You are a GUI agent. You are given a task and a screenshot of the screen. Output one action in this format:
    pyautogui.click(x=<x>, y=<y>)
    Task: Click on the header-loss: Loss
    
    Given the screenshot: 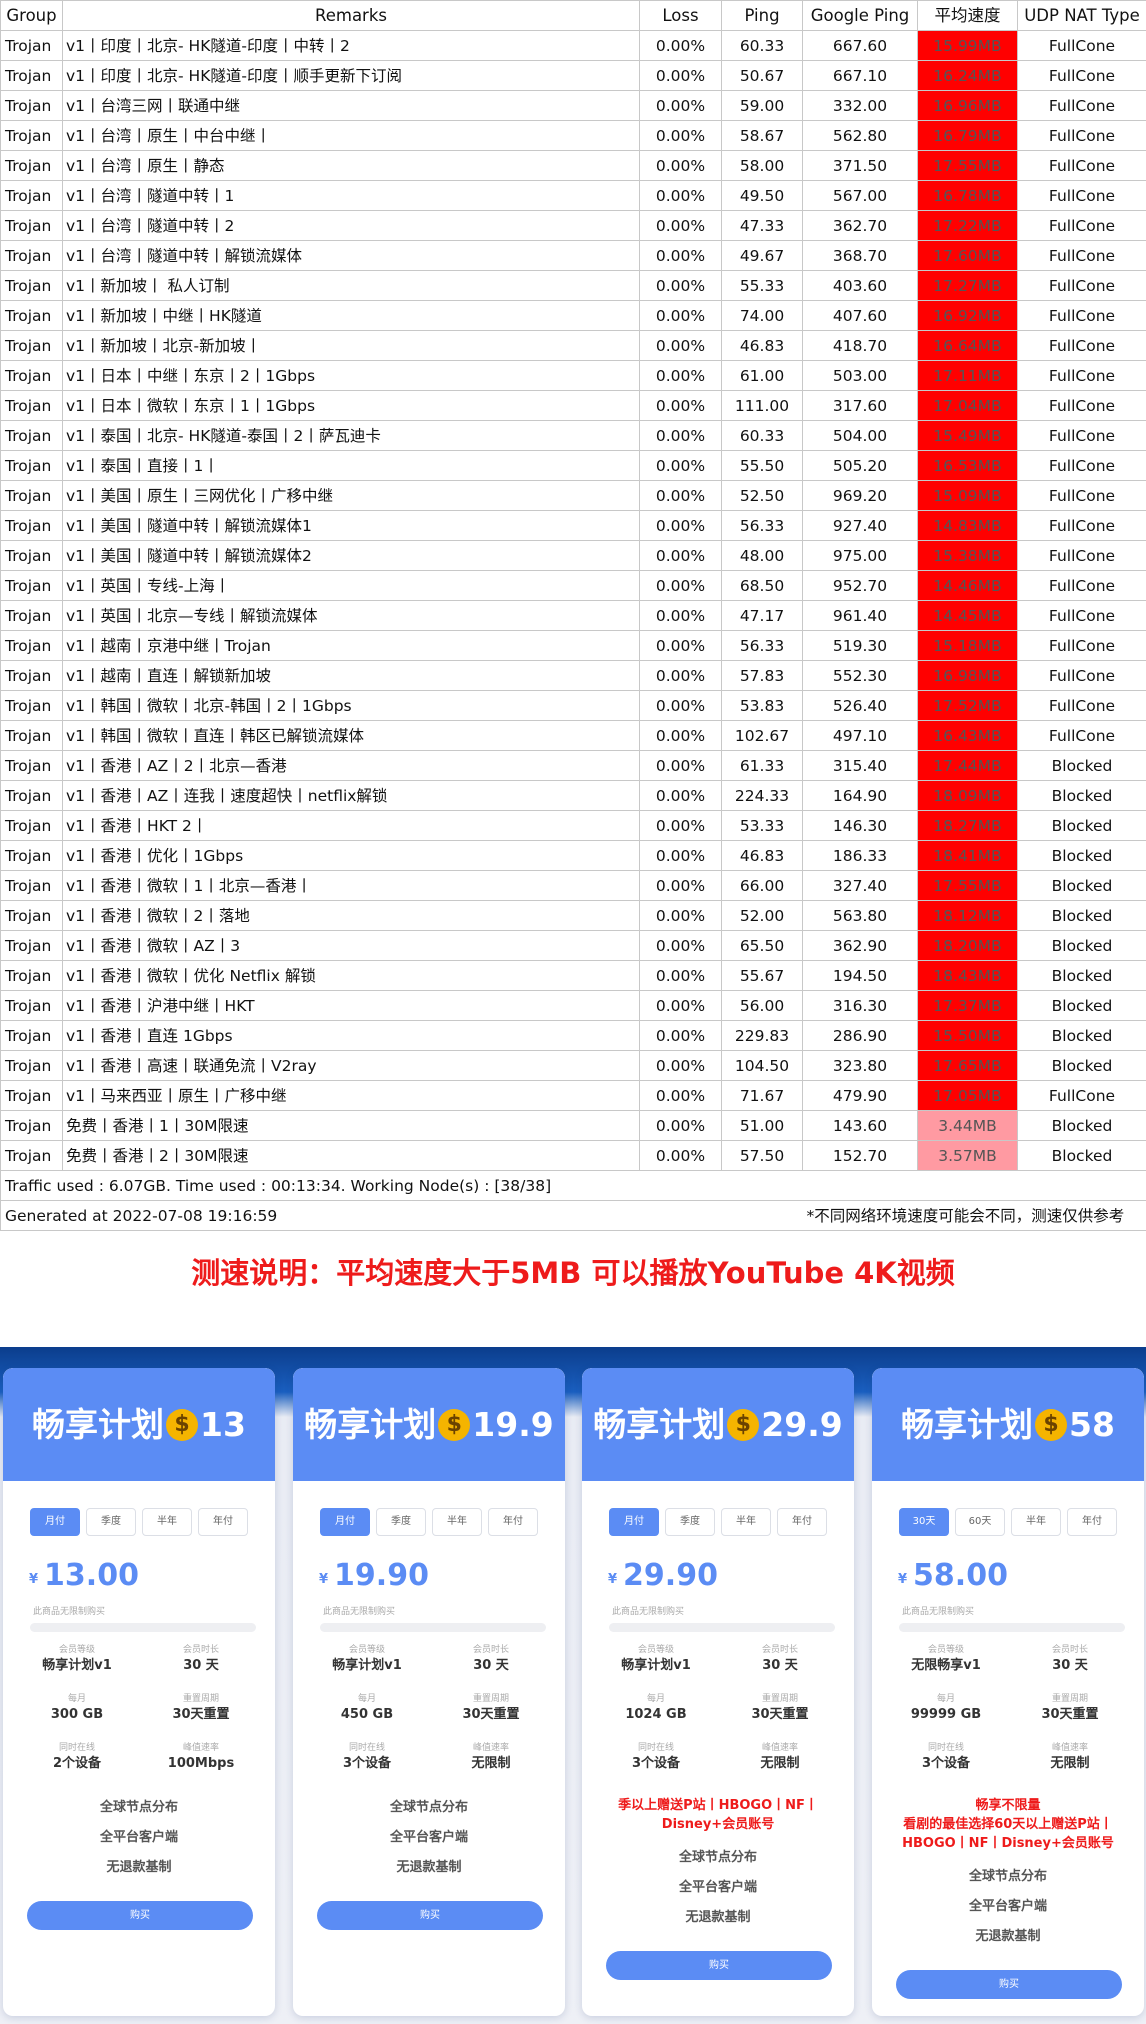 What is the action you would take?
    pyautogui.click(x=680, y=15)
    